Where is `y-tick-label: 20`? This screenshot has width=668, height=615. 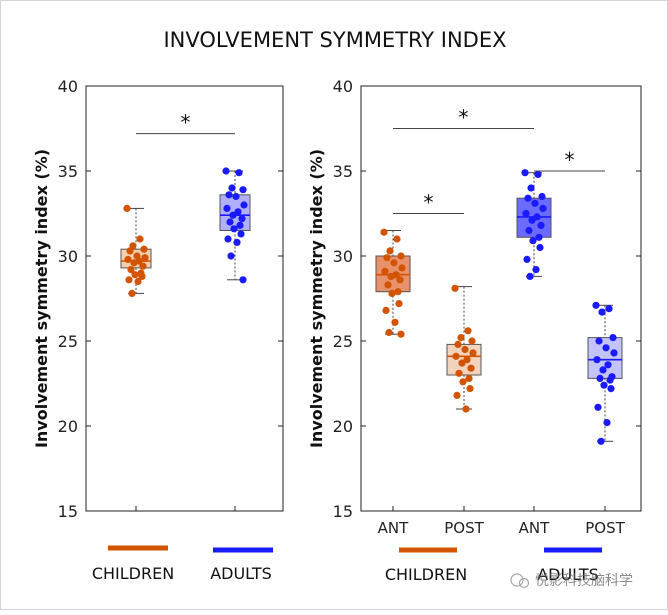
y-tick-label: 20 is located at coordinates (343, 426).